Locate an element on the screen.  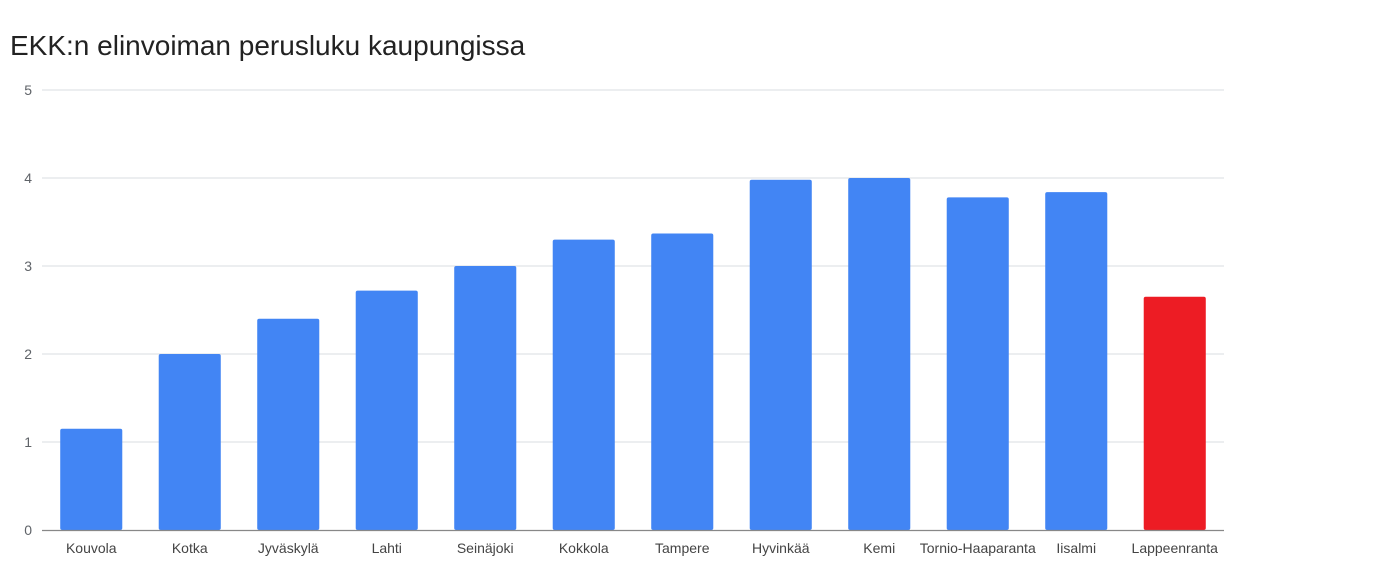
bar-kouvola is located at coordinates (91, 479).